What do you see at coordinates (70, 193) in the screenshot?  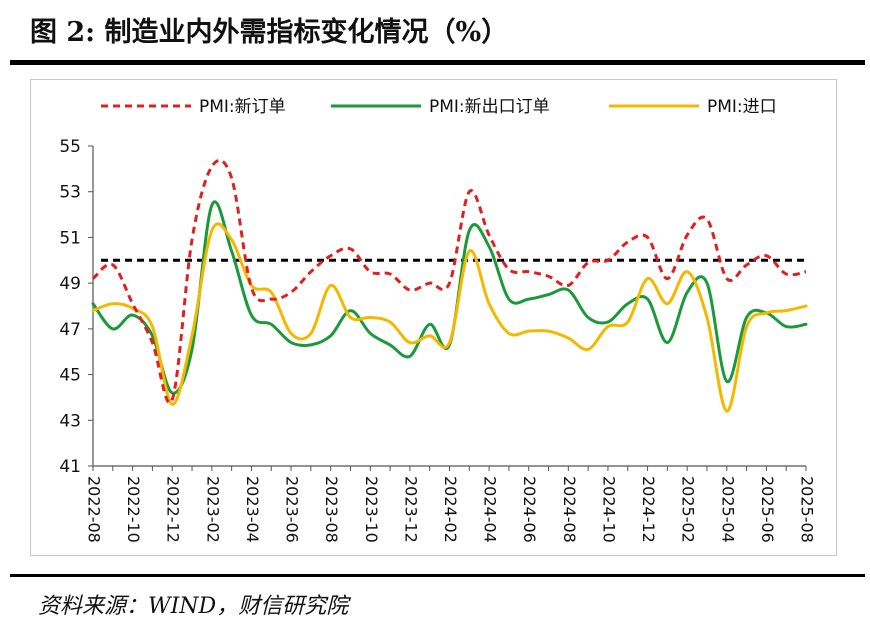 I see `y-tick-label: 53` at bounding box center [70, 193].